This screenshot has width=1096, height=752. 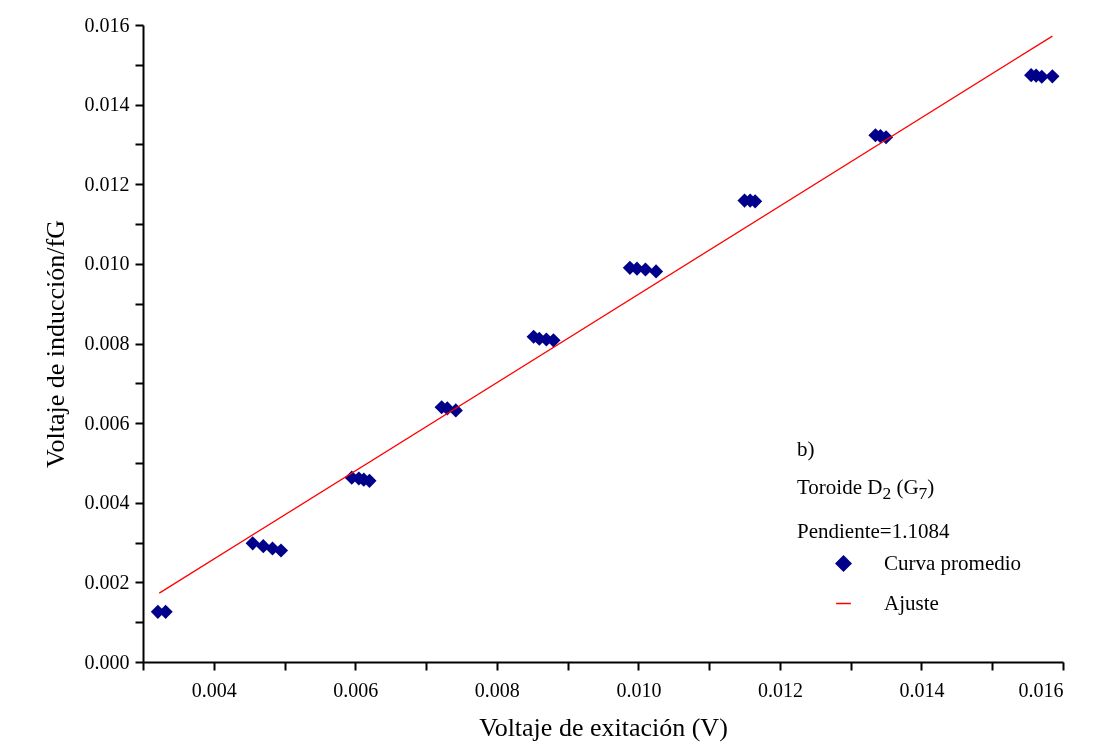 I want to click on y-tick-label: 0.004, so click(x=107, y=502).